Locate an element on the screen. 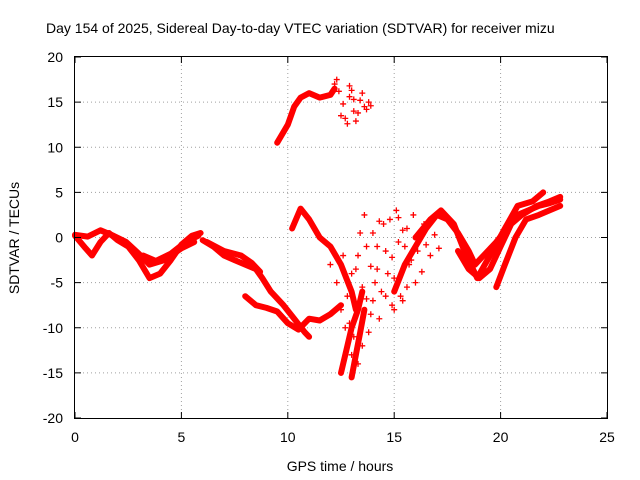 Image resolution: width=640 pixels, height=480 pixels. y-tick-label: -20 is located at coordinates (53, 418).